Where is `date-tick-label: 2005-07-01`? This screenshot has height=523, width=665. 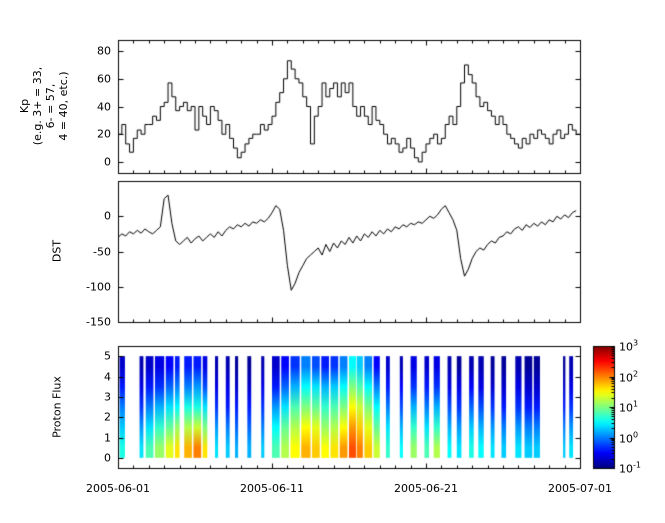
date-tick-label: 2005-07-01 is located at coordinates (580, 488).